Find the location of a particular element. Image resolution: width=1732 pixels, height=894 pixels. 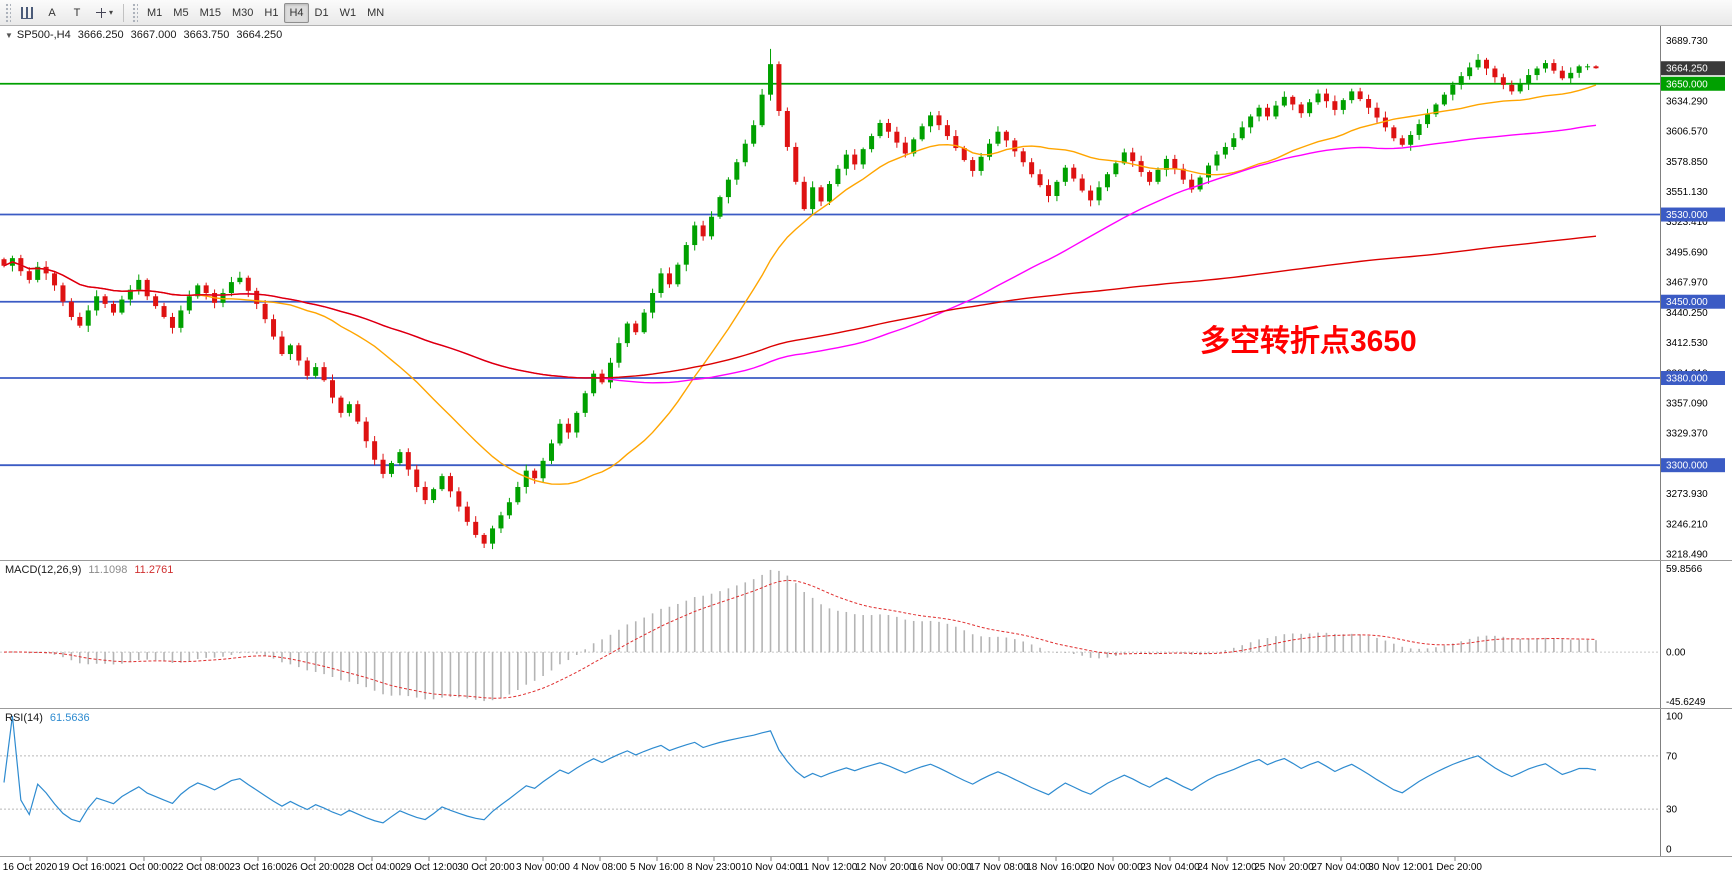

toolbar: A T ▾ M1 M5 M15 M30 H1 H4 D1 W1 MN is located at coordinates (866, 13).